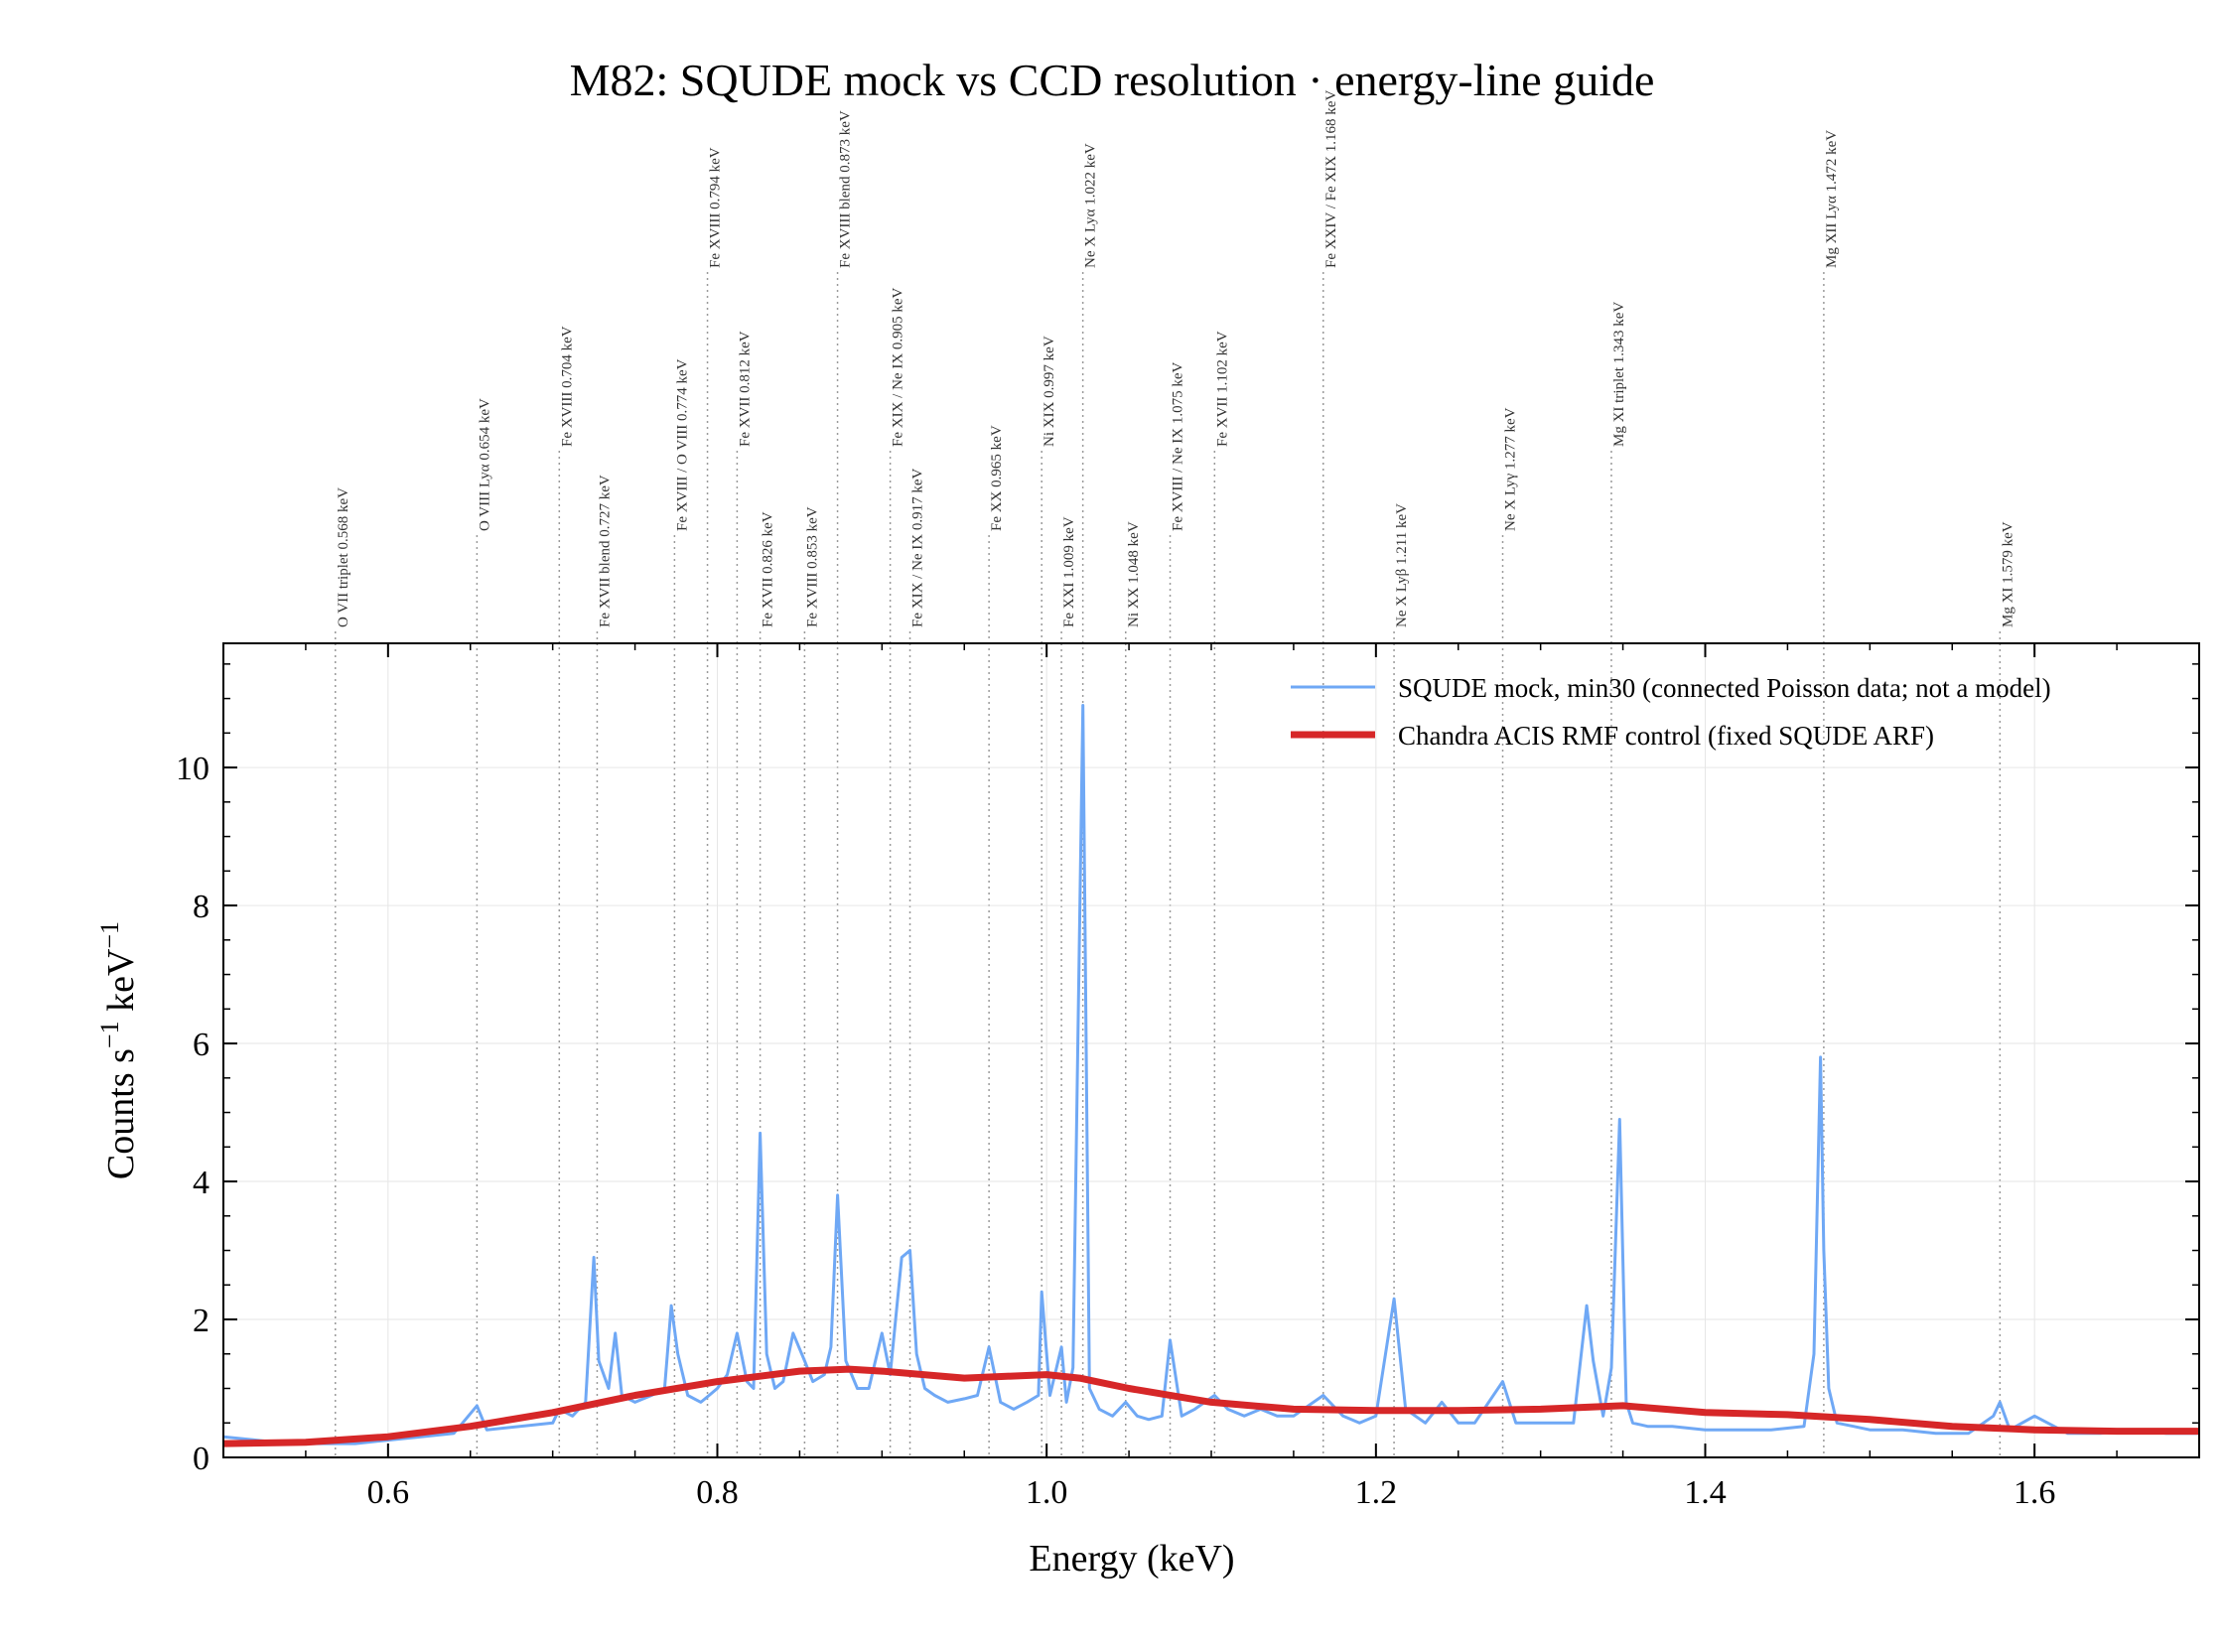 This screenshot has width=2224, height=1652. I want to click on y-tick-label-0: 0, so click(201, 1459).